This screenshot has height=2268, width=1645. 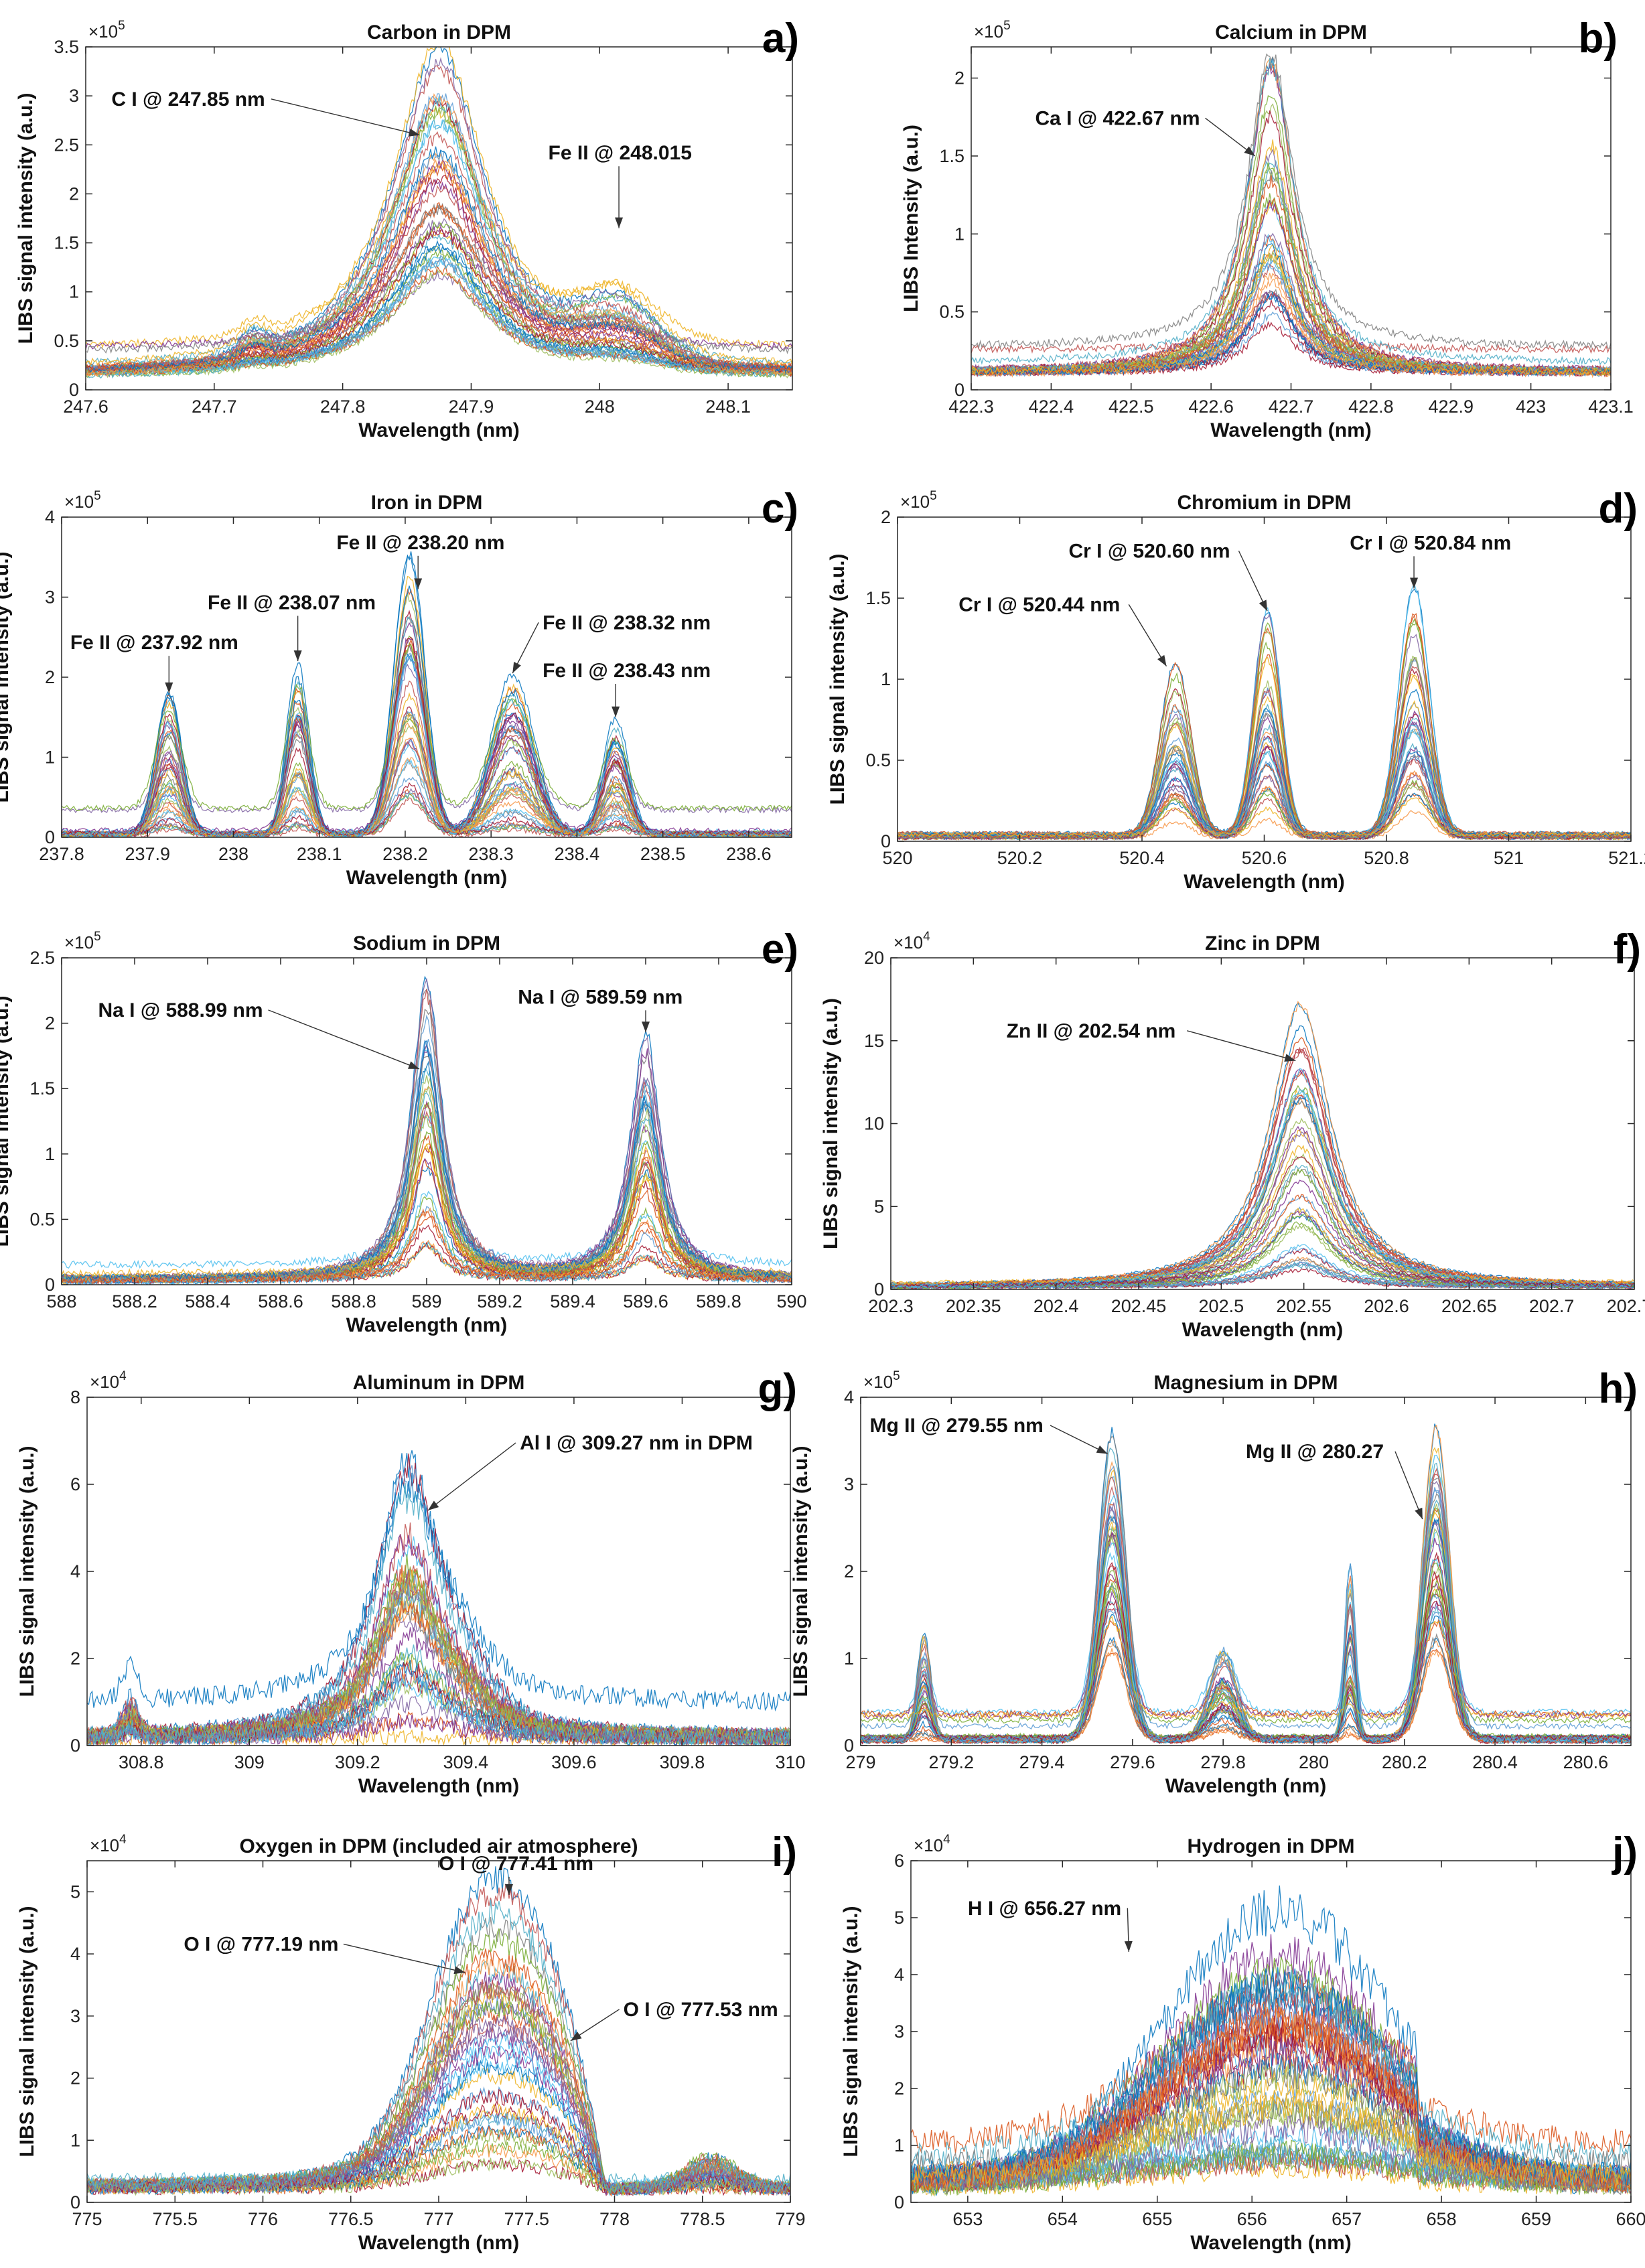 What do you see at coordinates (1157, 2219) in the screenshot?
I see `x-tick-label: 655` at bounding box center [1157, 2219].